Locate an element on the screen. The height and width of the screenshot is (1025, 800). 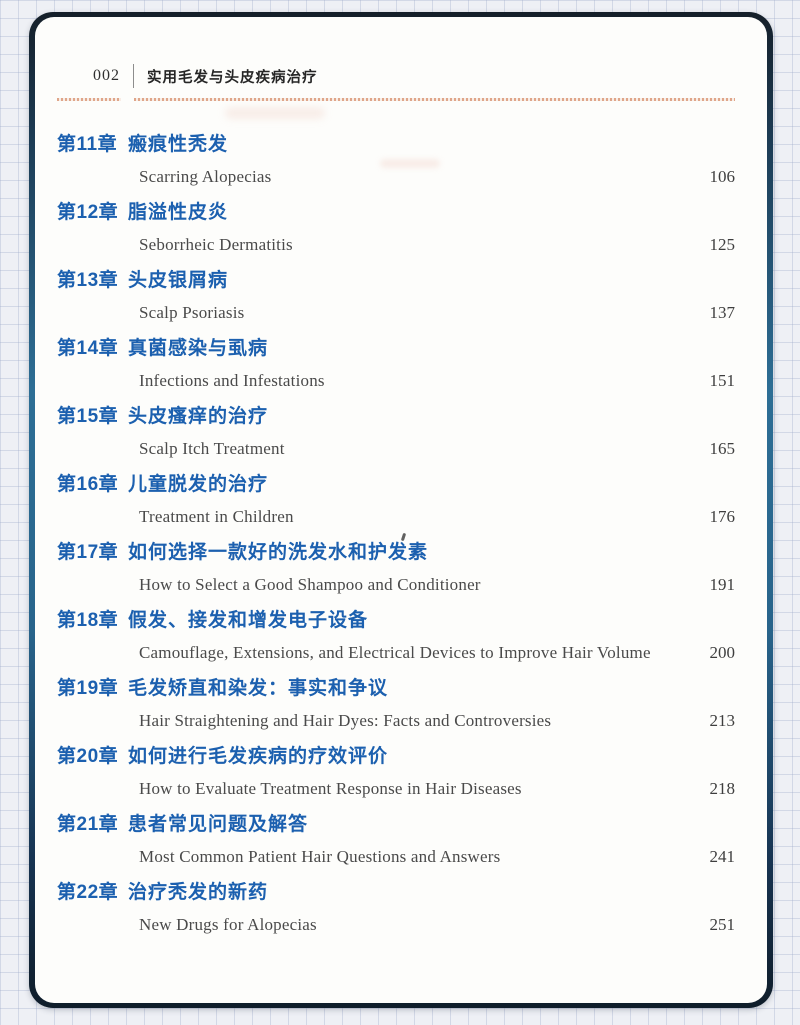
chapter-page-number: 106 is located at coordinates (722, 176).